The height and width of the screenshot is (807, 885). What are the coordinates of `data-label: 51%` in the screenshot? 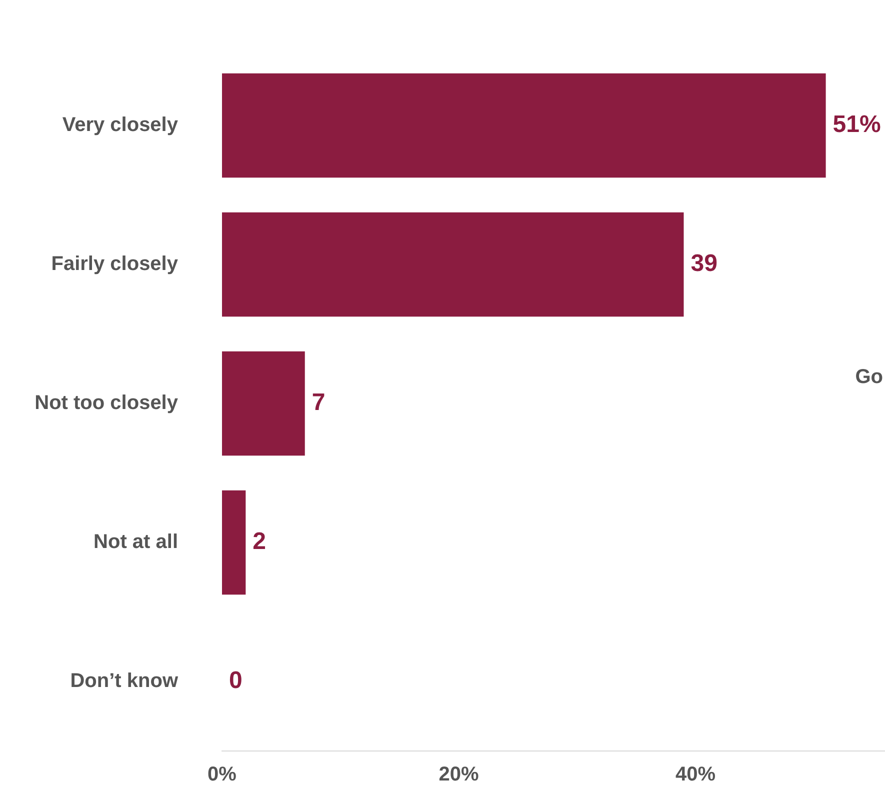 It's located at (856, 124).